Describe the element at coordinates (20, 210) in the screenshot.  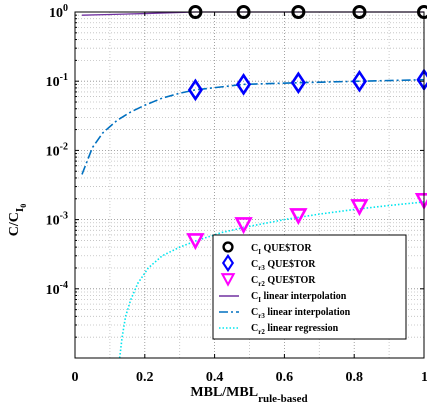
I see `y-axis-label-sub: I` at that location.